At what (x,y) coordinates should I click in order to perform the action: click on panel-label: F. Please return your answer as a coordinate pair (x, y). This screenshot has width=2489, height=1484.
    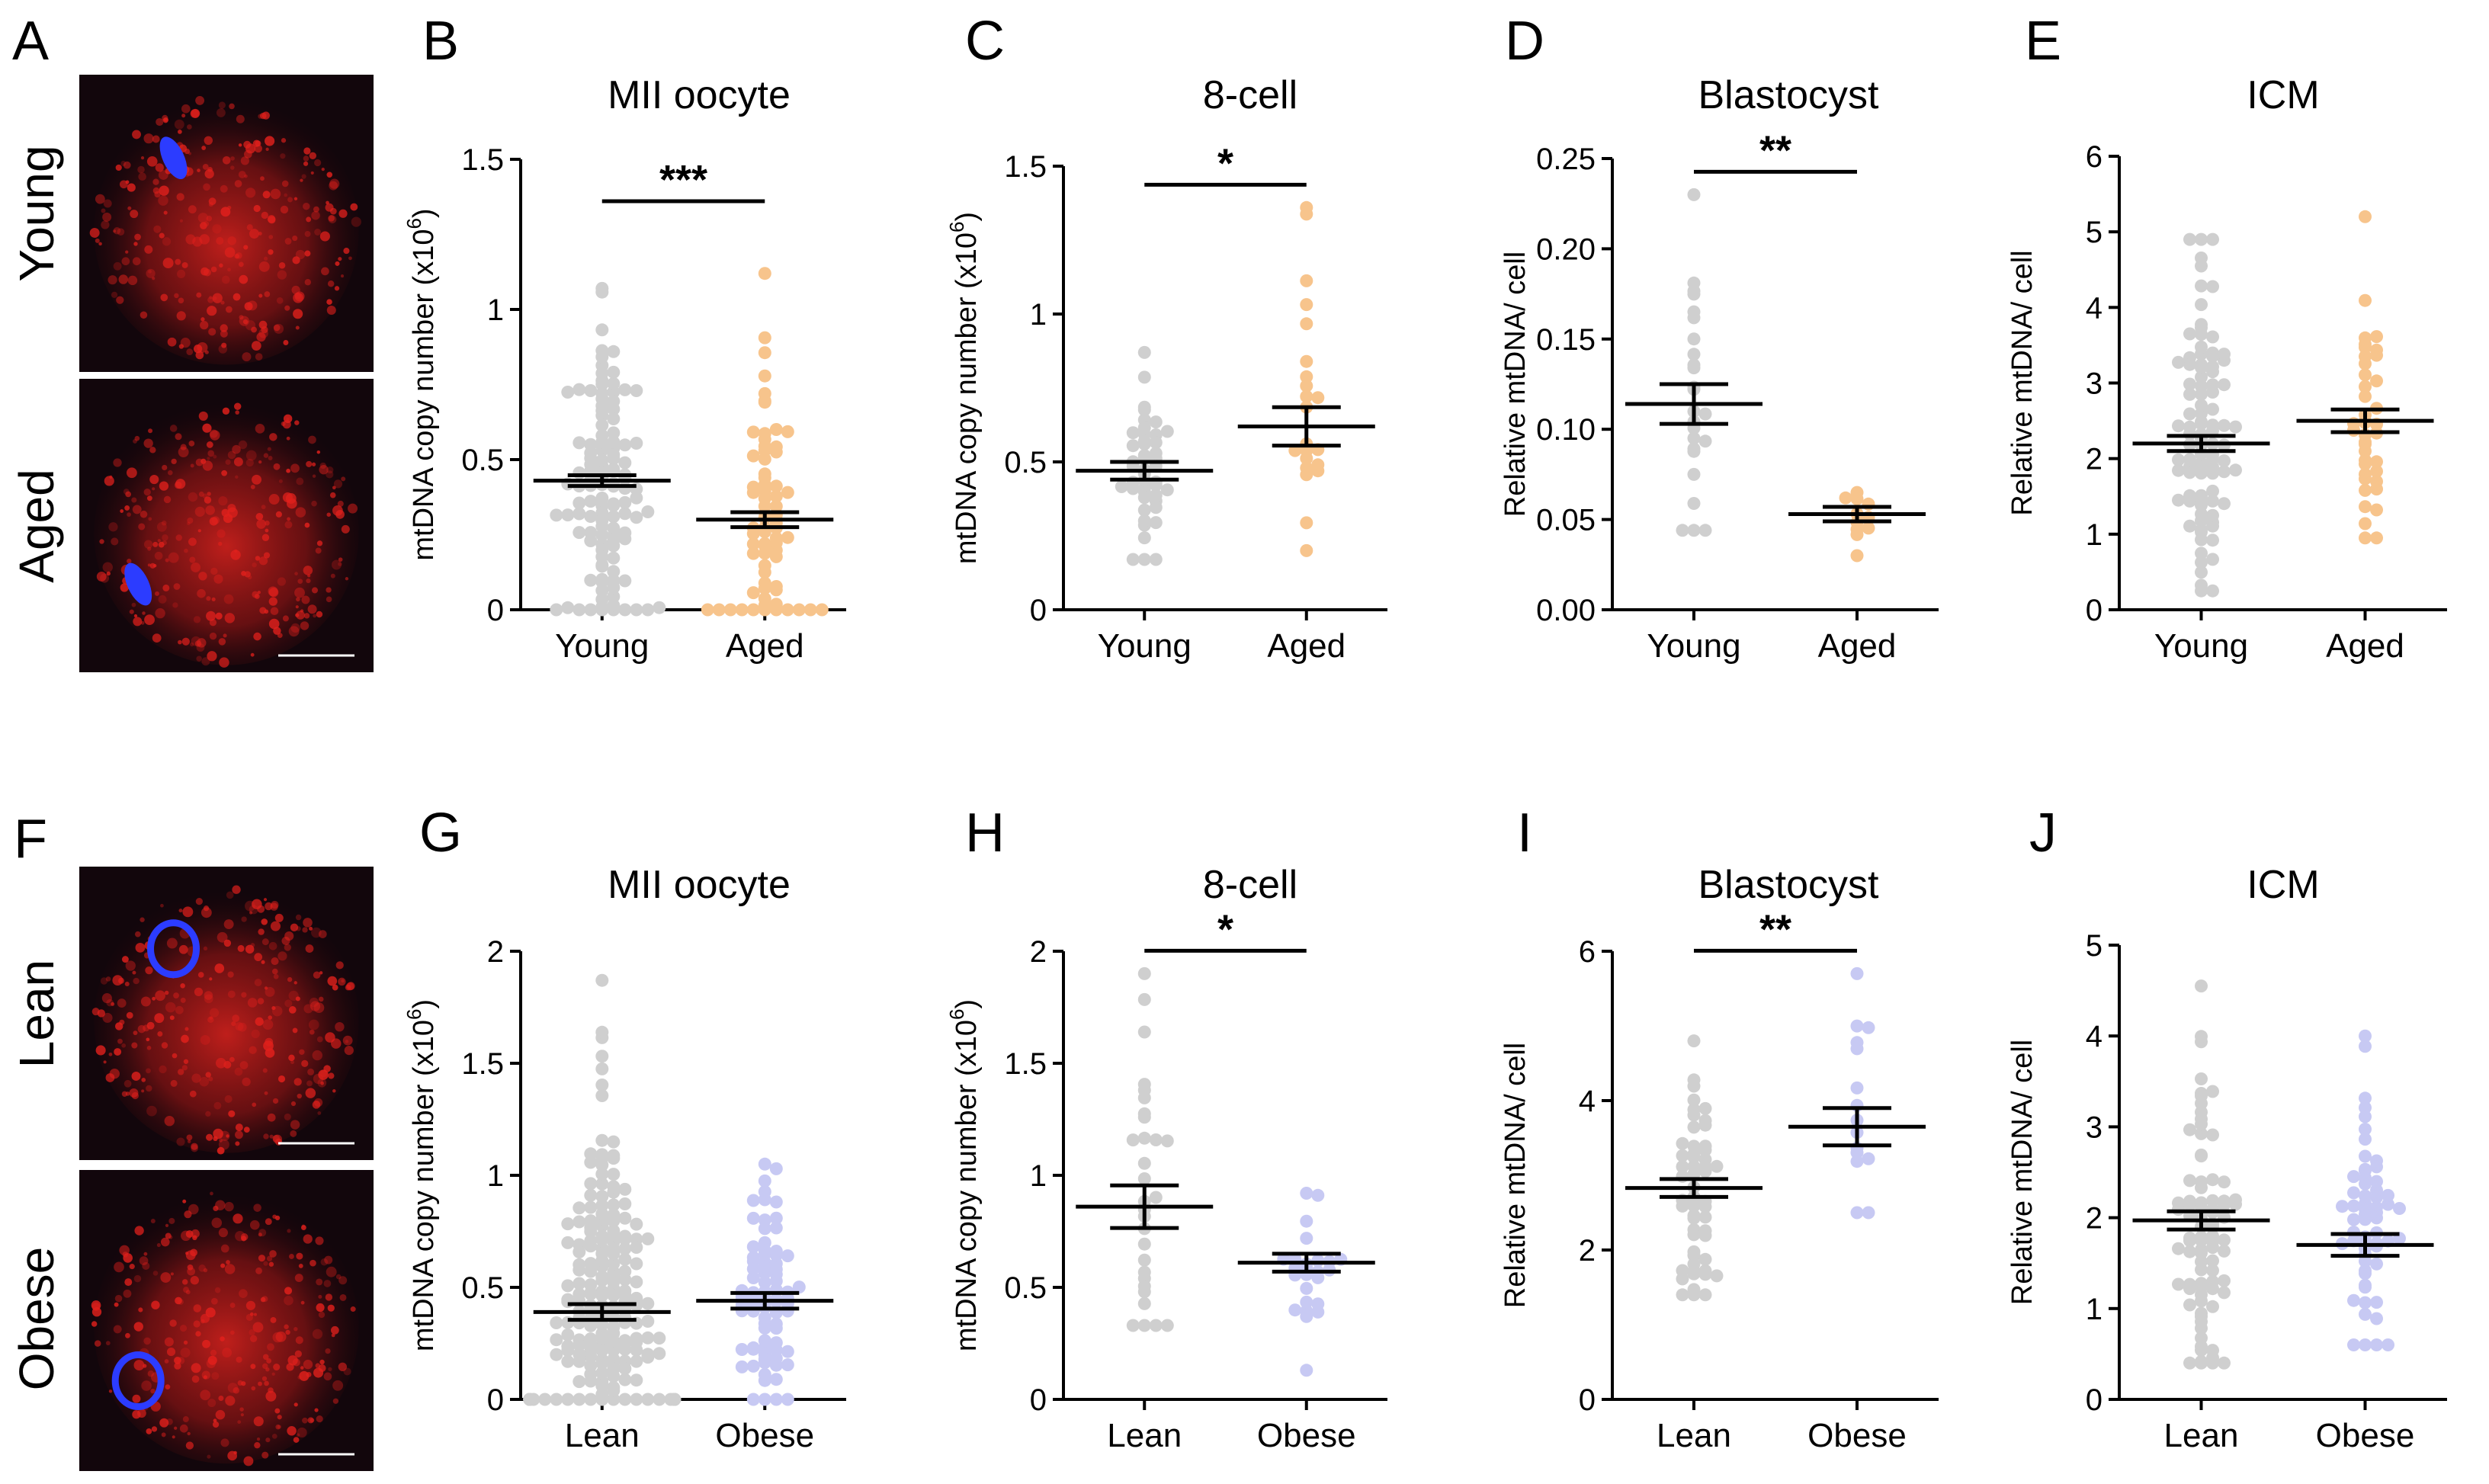
    Looking at the image, I should click on (30, 840).